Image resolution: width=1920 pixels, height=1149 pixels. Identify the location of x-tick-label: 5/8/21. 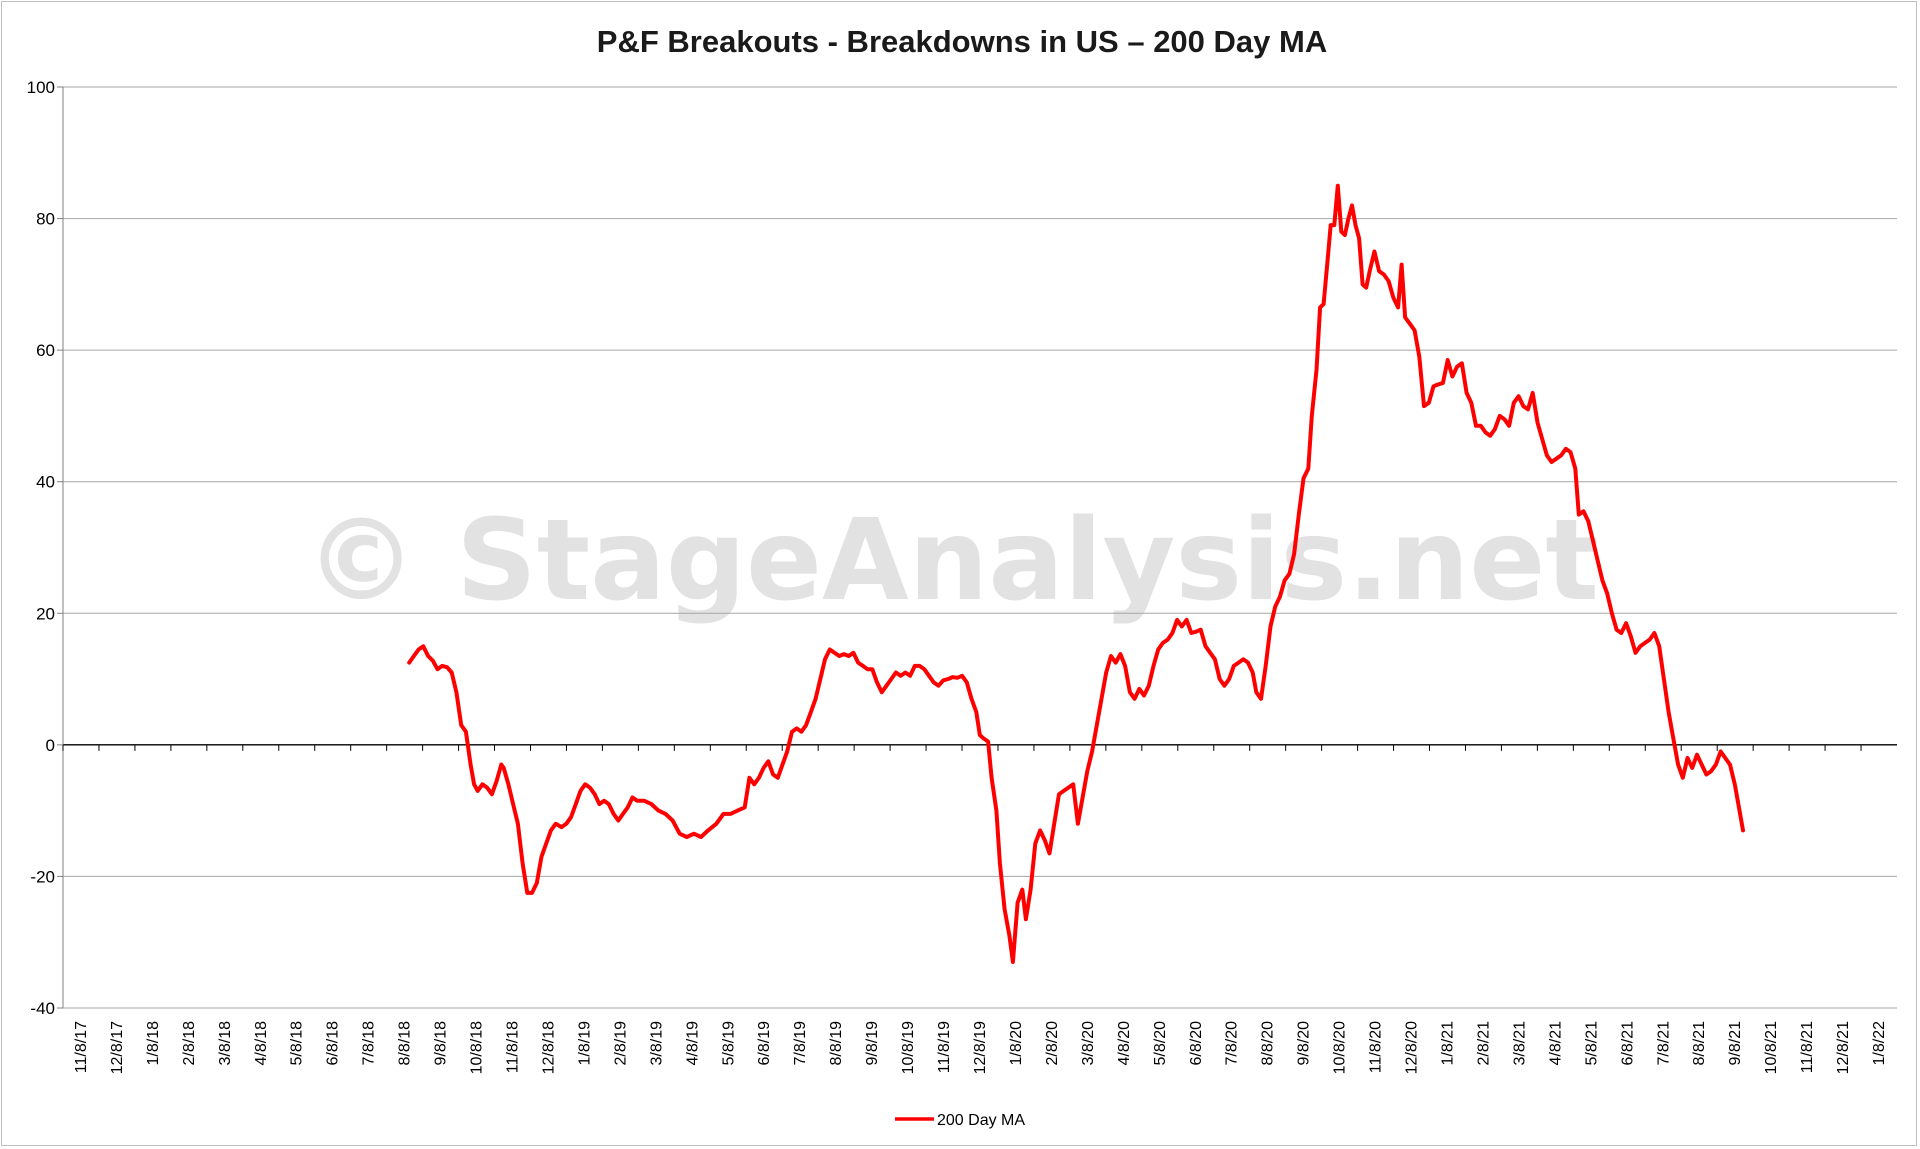
(1591, 1043).